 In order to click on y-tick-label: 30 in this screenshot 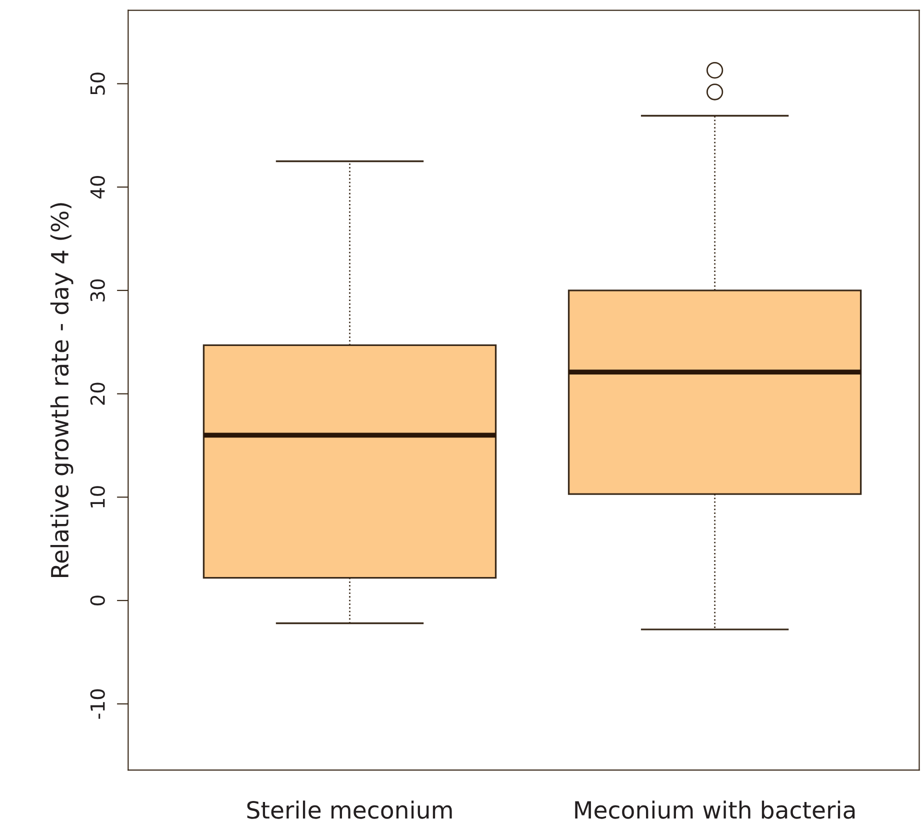, I will do `click(97, 290)`.